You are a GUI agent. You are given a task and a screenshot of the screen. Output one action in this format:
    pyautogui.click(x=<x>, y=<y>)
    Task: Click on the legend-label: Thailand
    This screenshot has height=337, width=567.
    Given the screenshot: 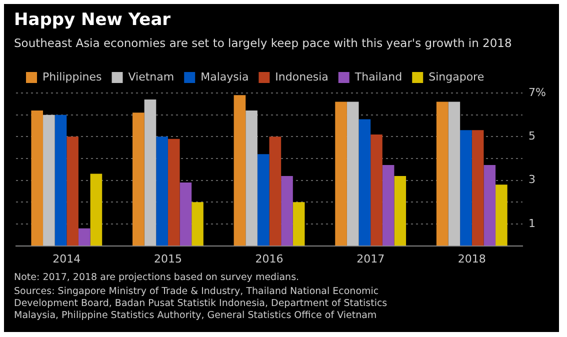 What is the action you would take?
    pyautogui.click(x=378, y=77)
    